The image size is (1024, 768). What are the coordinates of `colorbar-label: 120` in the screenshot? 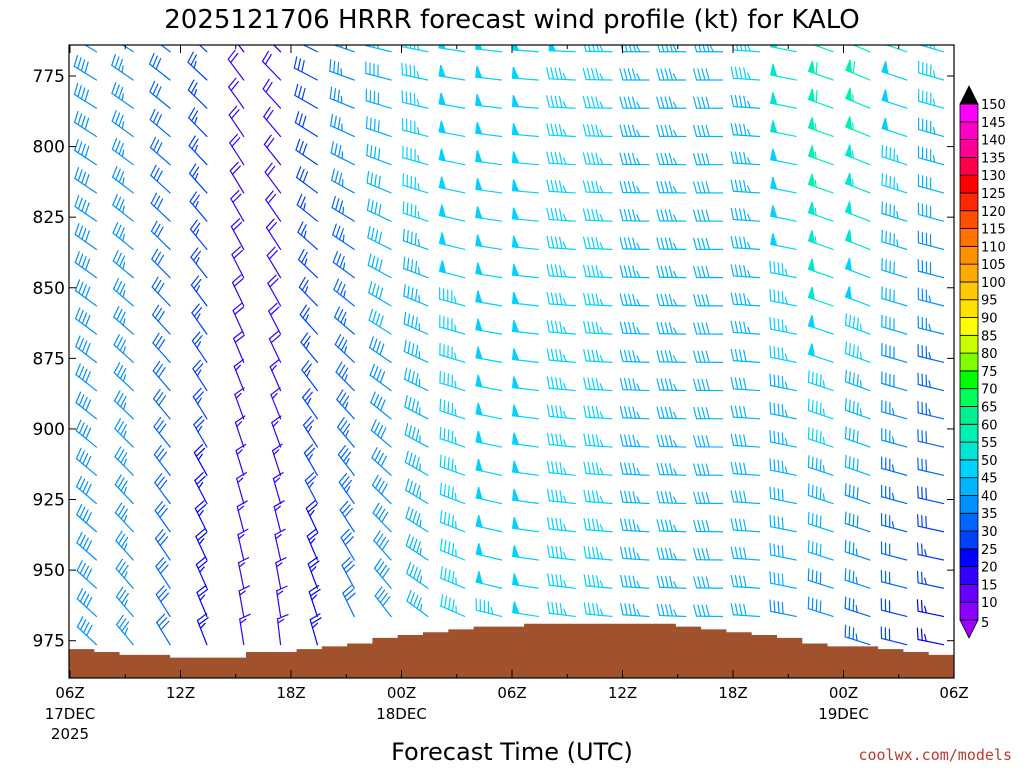 It's located at (993, 212).